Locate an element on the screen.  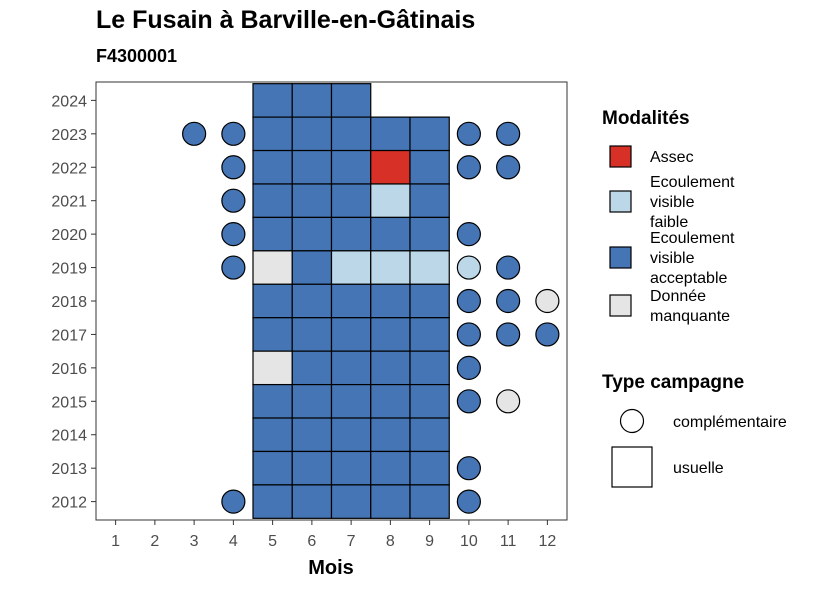
chart-subtitle: F4300001 is located at coordinates (137, 56).